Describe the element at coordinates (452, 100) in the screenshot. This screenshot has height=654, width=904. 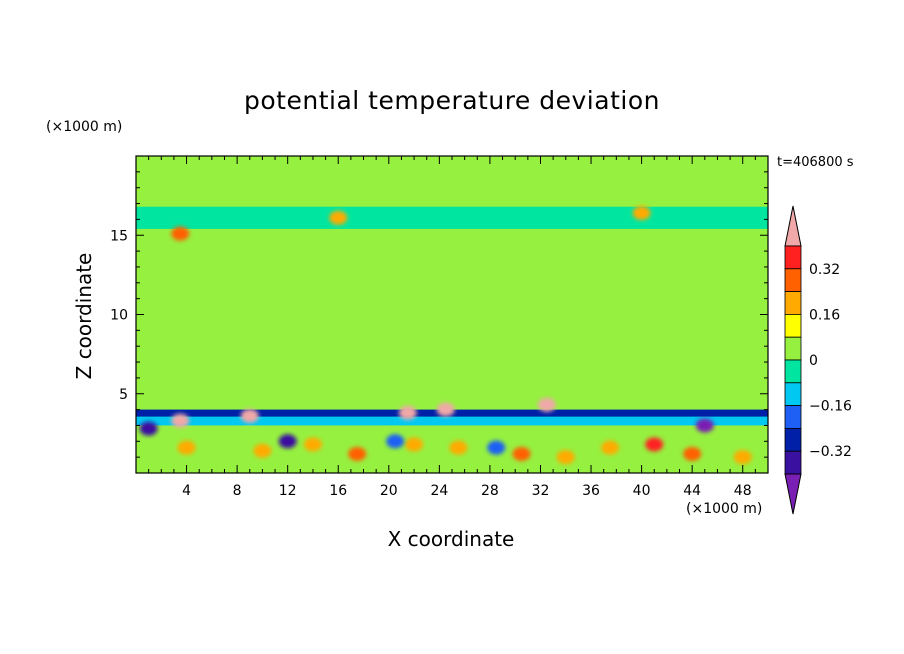
I see `chart-title: potential temperature deviation` at that location.